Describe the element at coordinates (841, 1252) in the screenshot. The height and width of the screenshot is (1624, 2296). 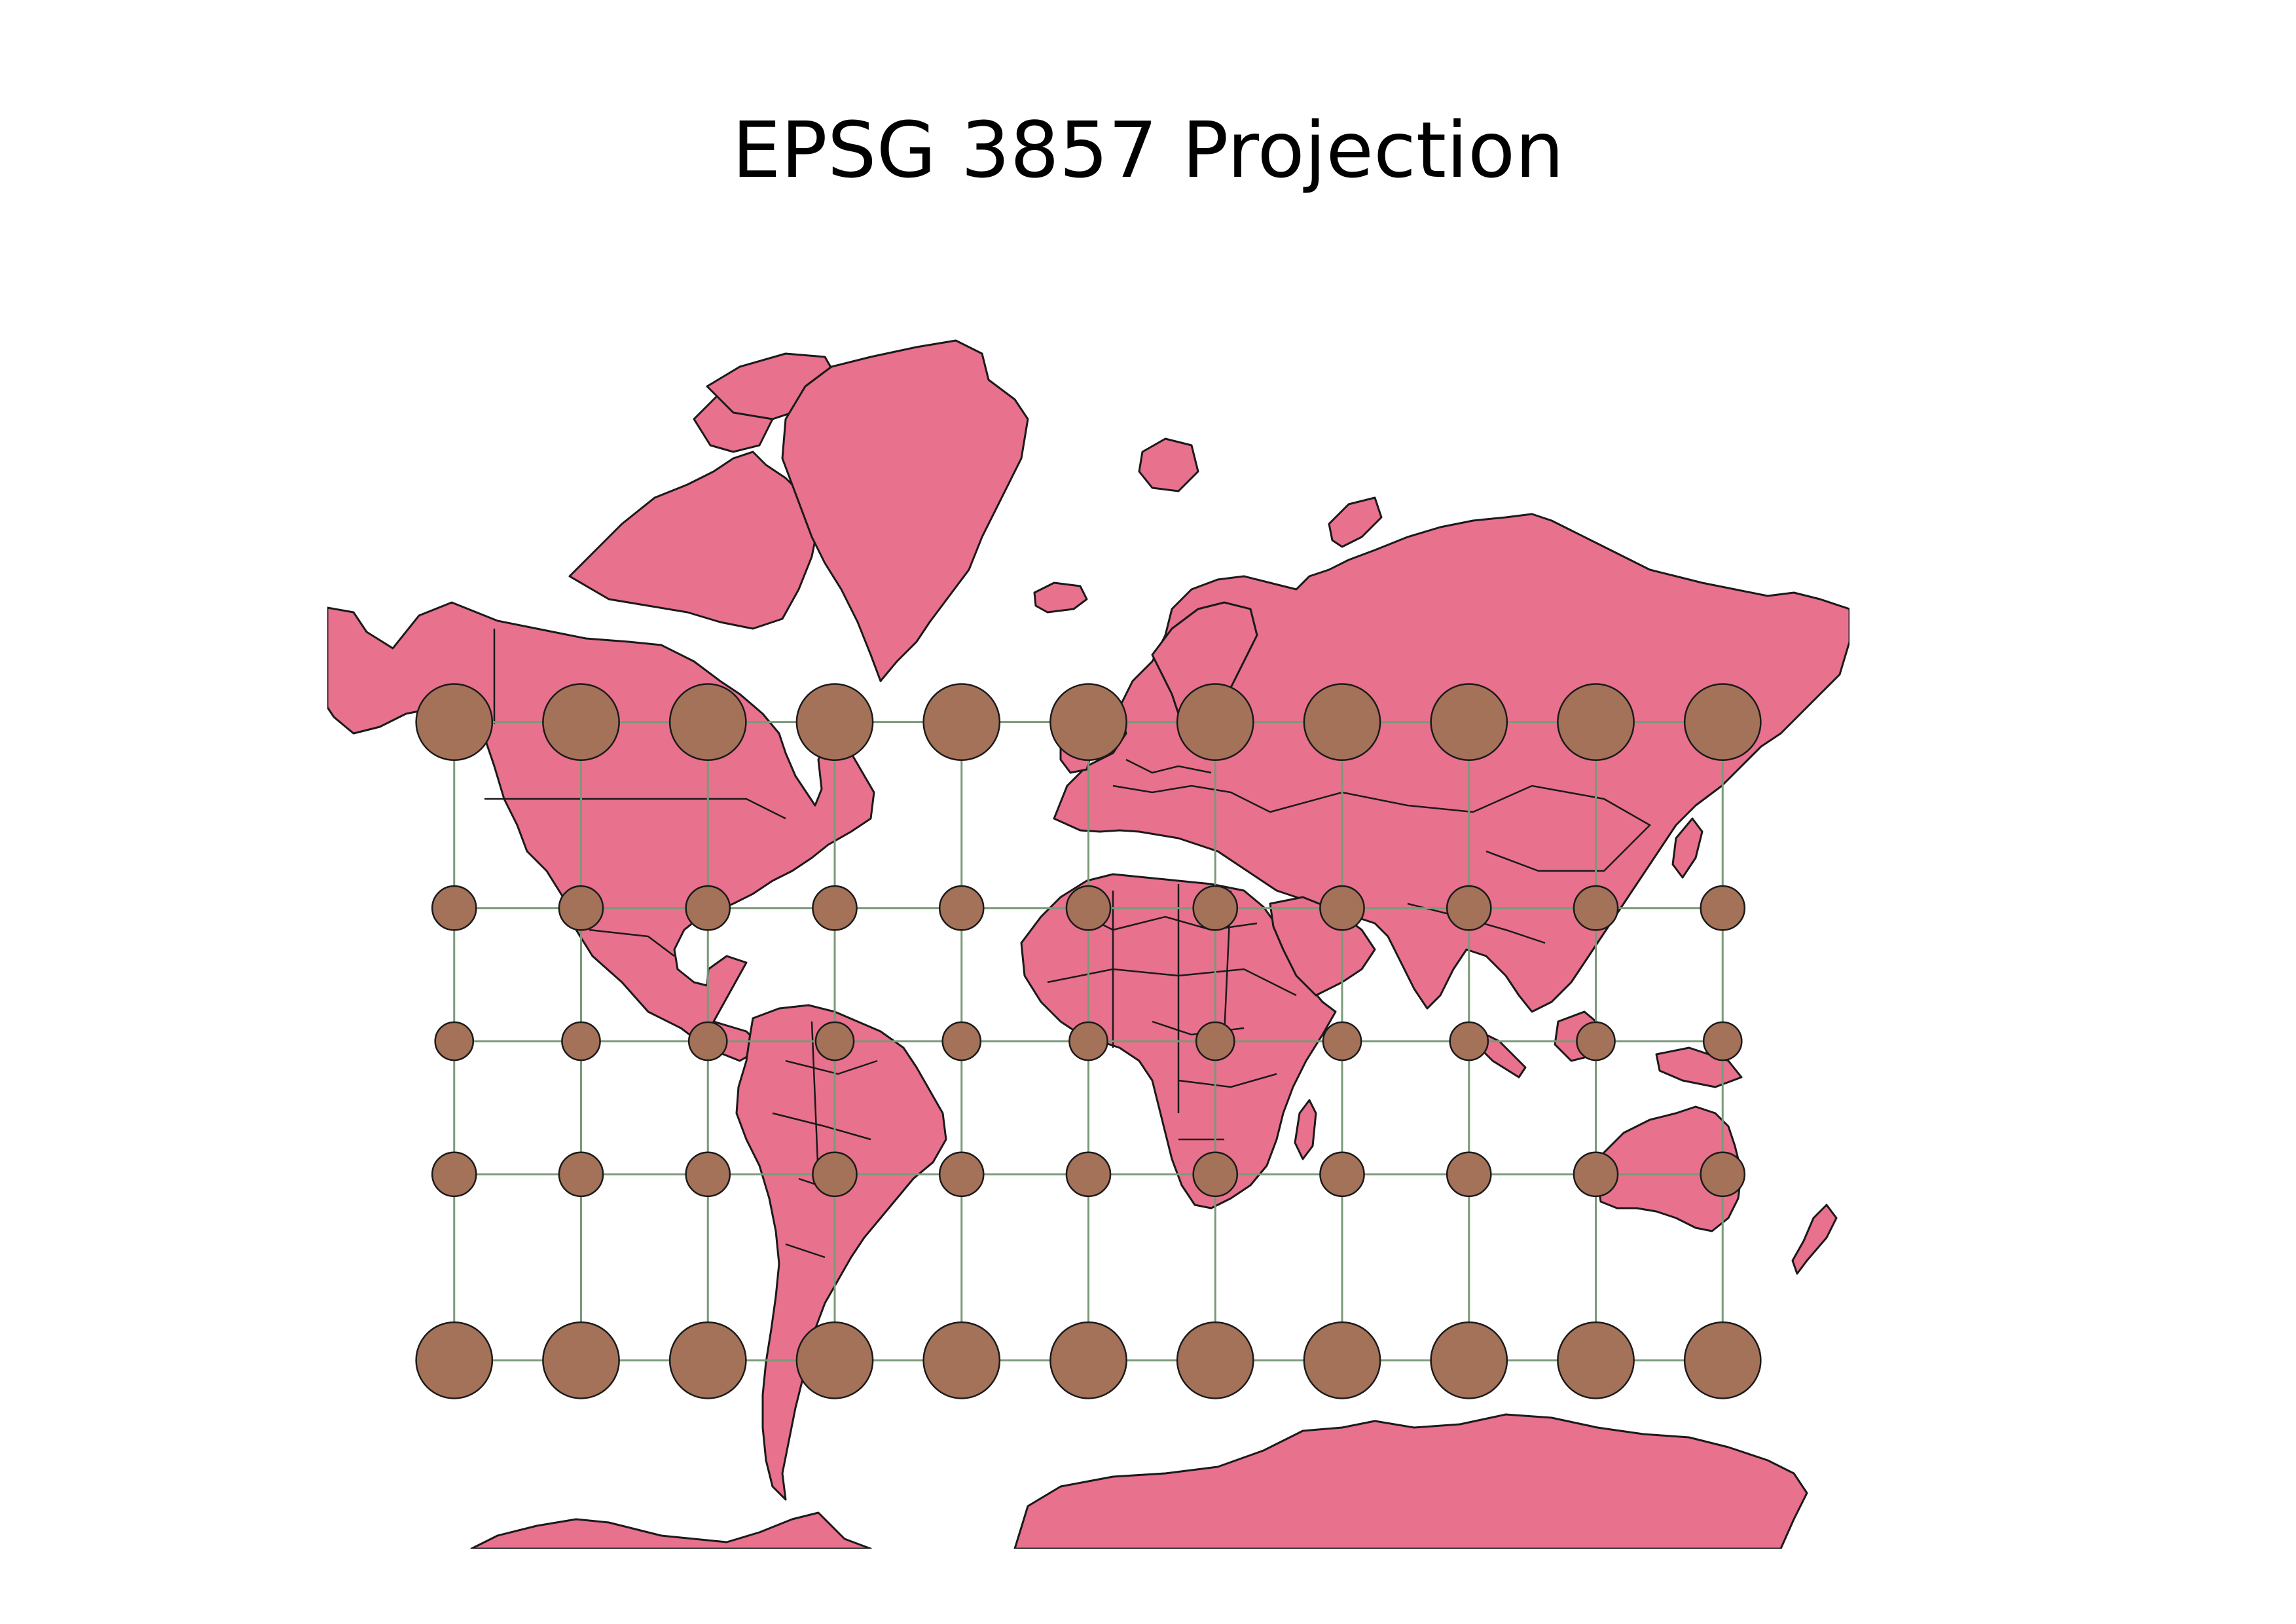
I see `landmass-south-america` at that location.